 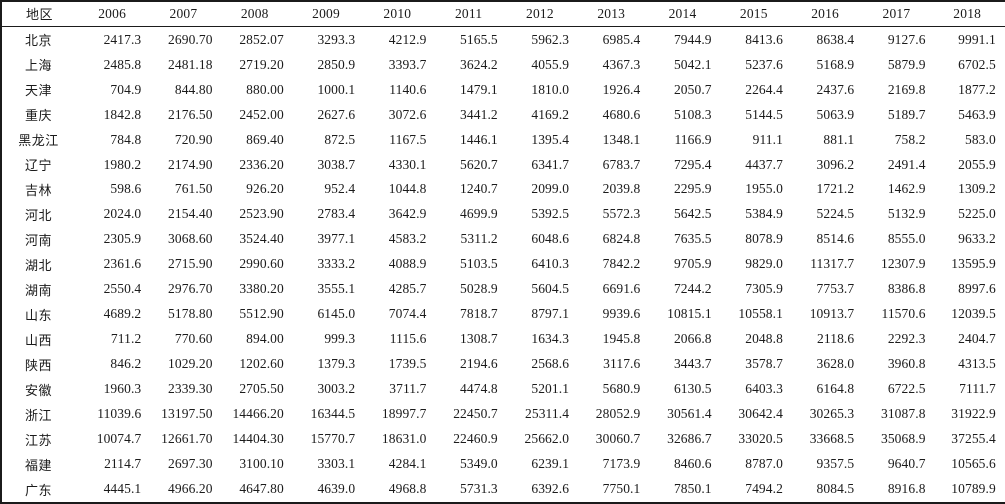 I want to click on value-cell: 5189.7, so click(x=906, y=114).